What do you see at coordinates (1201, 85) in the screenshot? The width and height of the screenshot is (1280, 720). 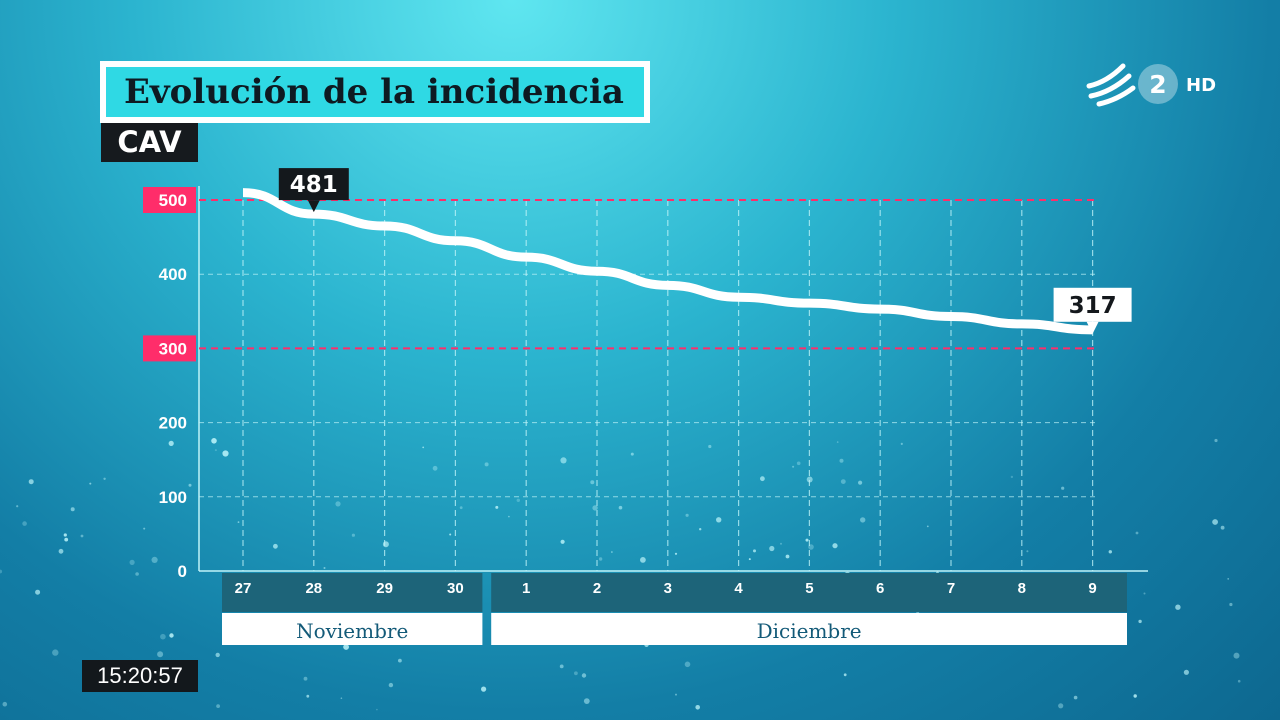 I see `hd-badge: HD` at bounding box center [1201, 85].